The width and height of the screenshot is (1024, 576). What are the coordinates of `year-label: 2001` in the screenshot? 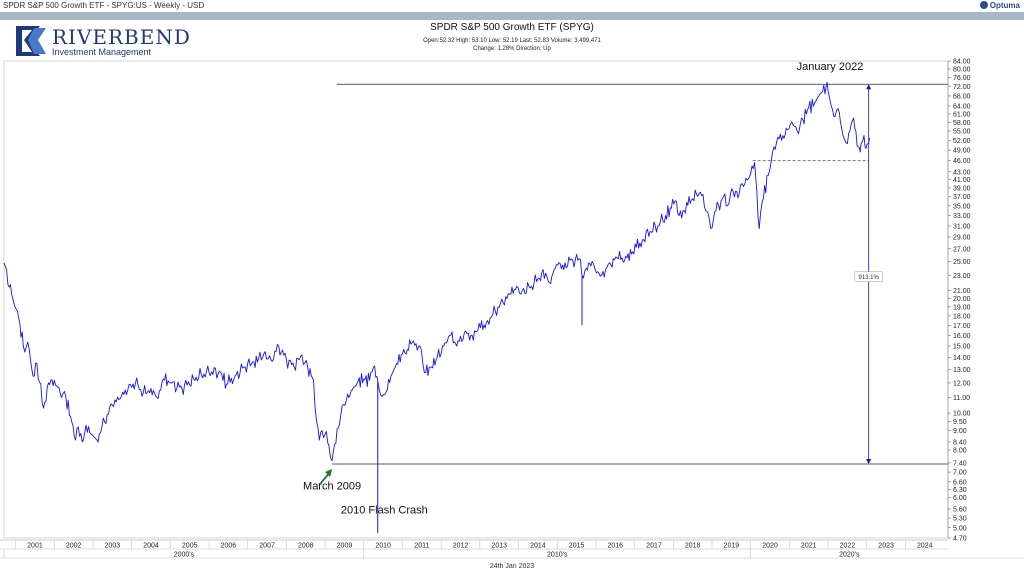 It's located at (35, 546).